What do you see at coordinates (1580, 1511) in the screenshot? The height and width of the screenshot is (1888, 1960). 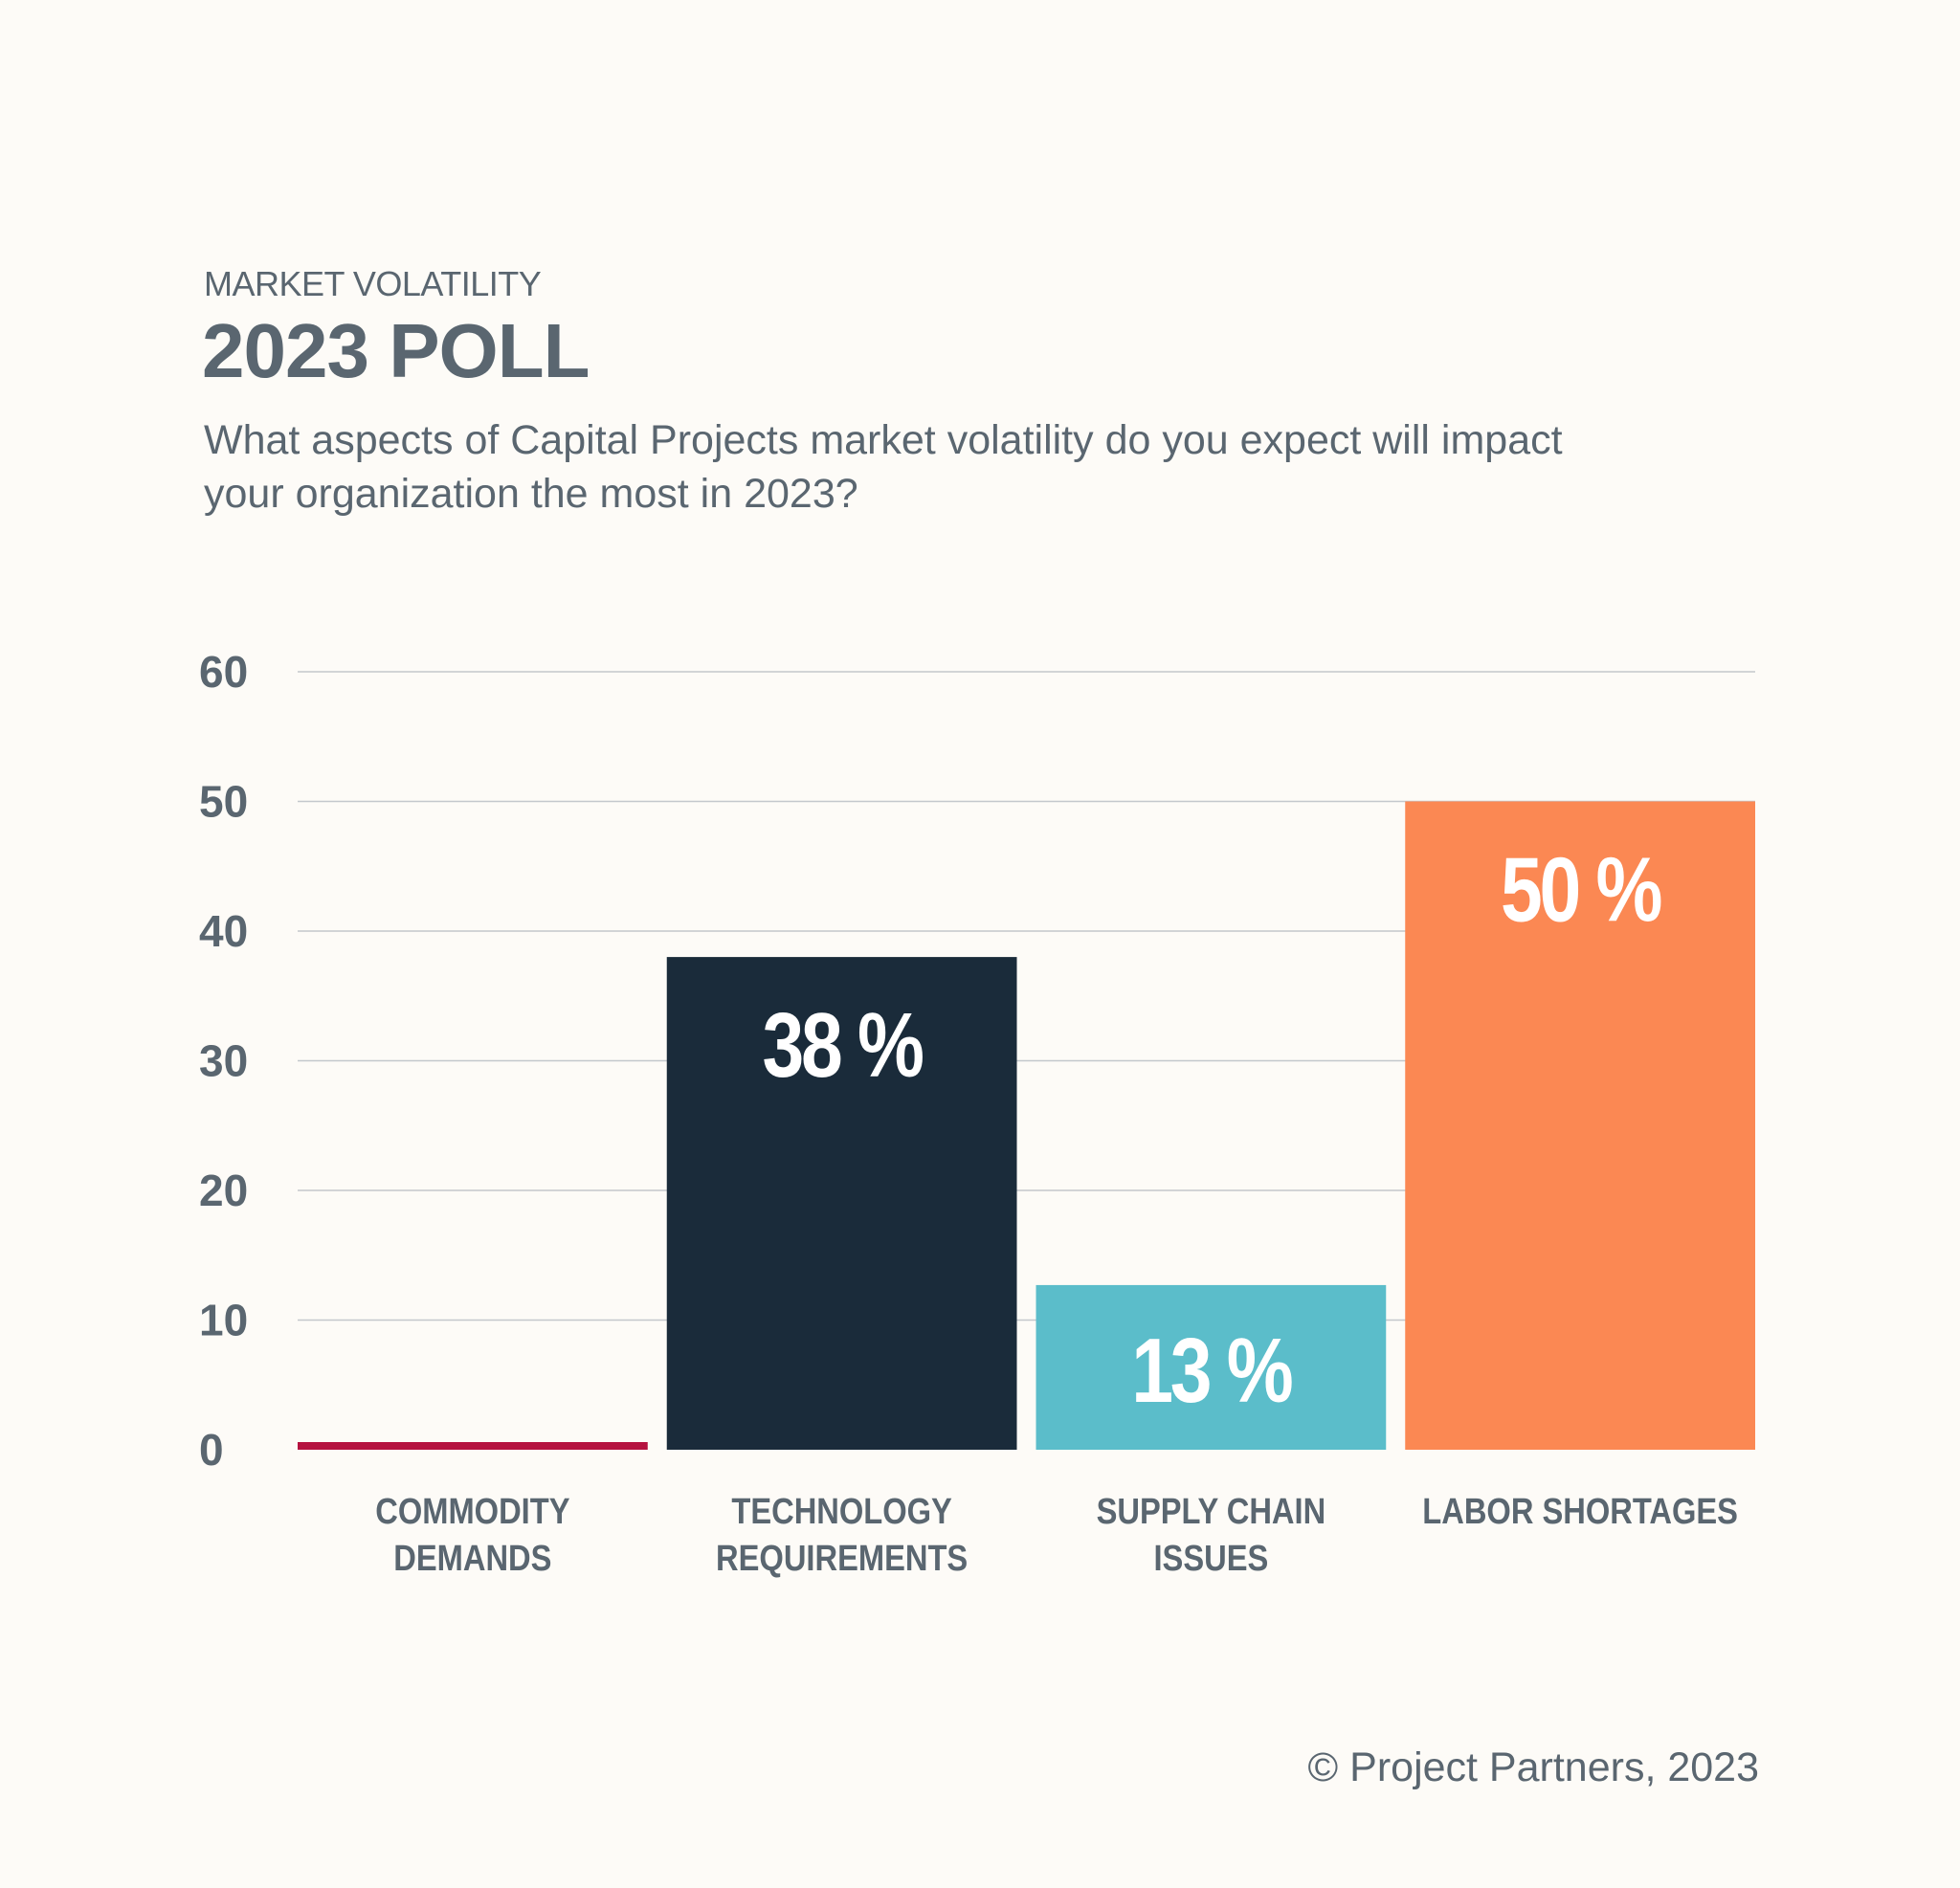 I see `x-tick-label: LABOR SHORTAGES` at bounding box center [1580, 1511].